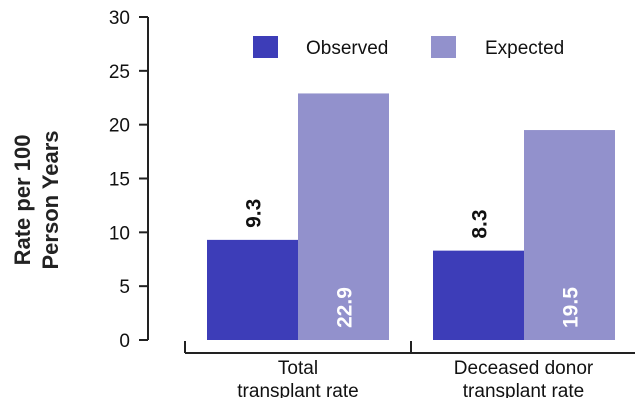  Describe the element at coordinates (443, 47) in the screenshot. I see `legend-swatch-expected` at that location.